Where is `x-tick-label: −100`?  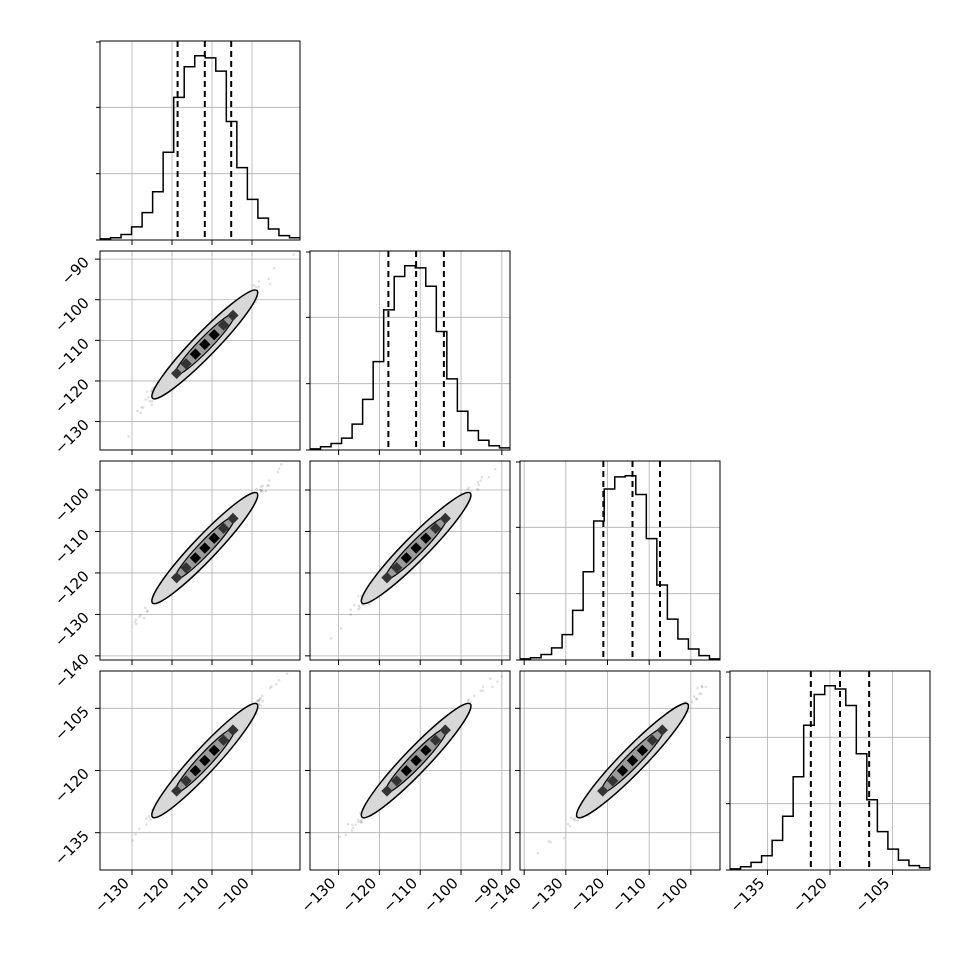
x-tick-label: −100 is located at coordinates (441, 895).